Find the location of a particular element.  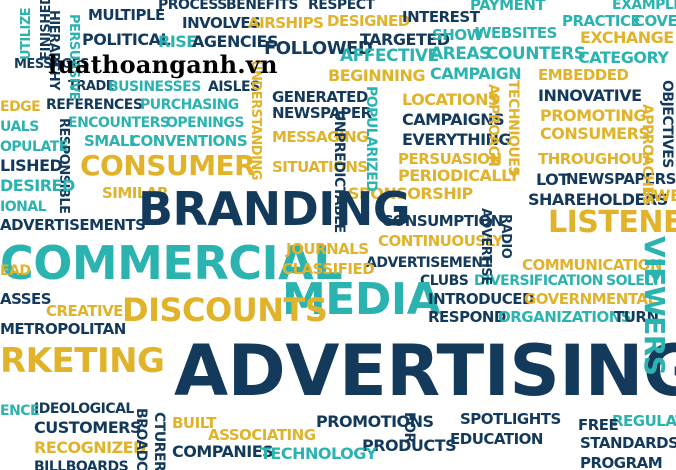

cloud-word-recognized: RECOGNIZED is located at coordinates (90, 447).